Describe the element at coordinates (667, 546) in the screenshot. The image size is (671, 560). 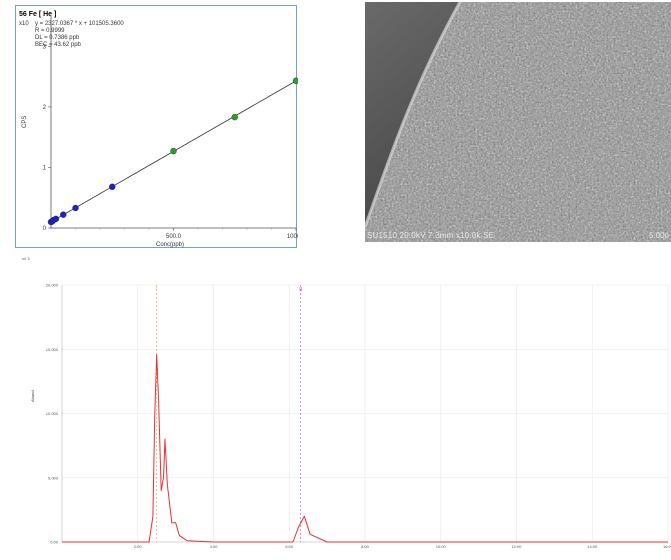
I see `spec-x-tick-label: 16:00` at that location.